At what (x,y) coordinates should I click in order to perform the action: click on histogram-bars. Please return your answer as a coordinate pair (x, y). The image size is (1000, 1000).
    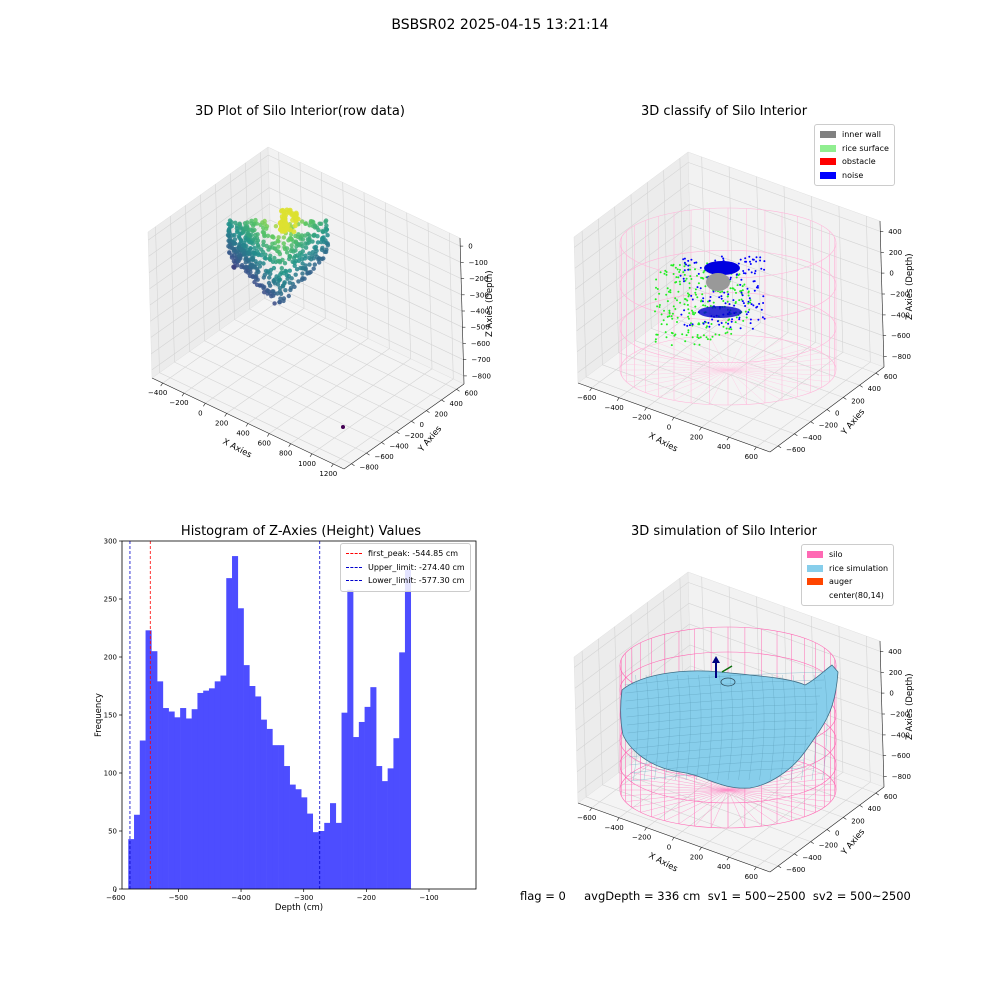
    Looking at the image, I should click on (270, 722).